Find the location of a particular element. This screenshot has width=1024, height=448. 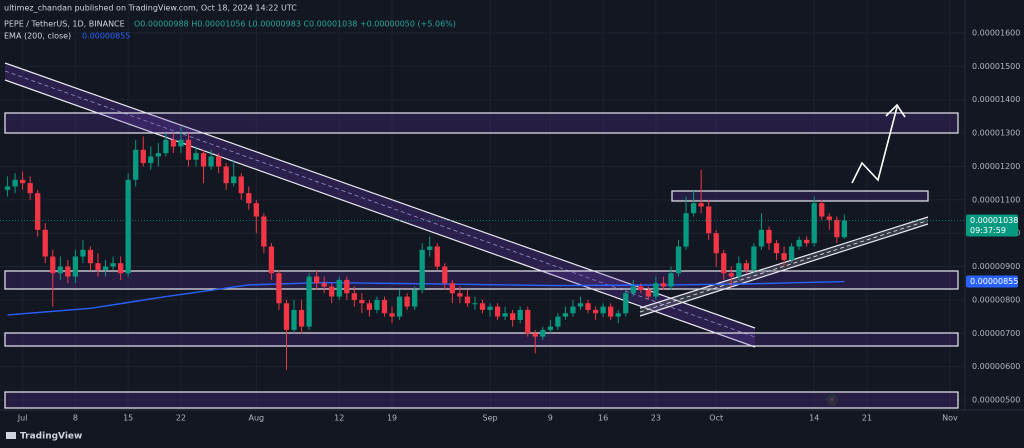

y-tick-label: 0.00000700 is located at coordinates (996, 333).